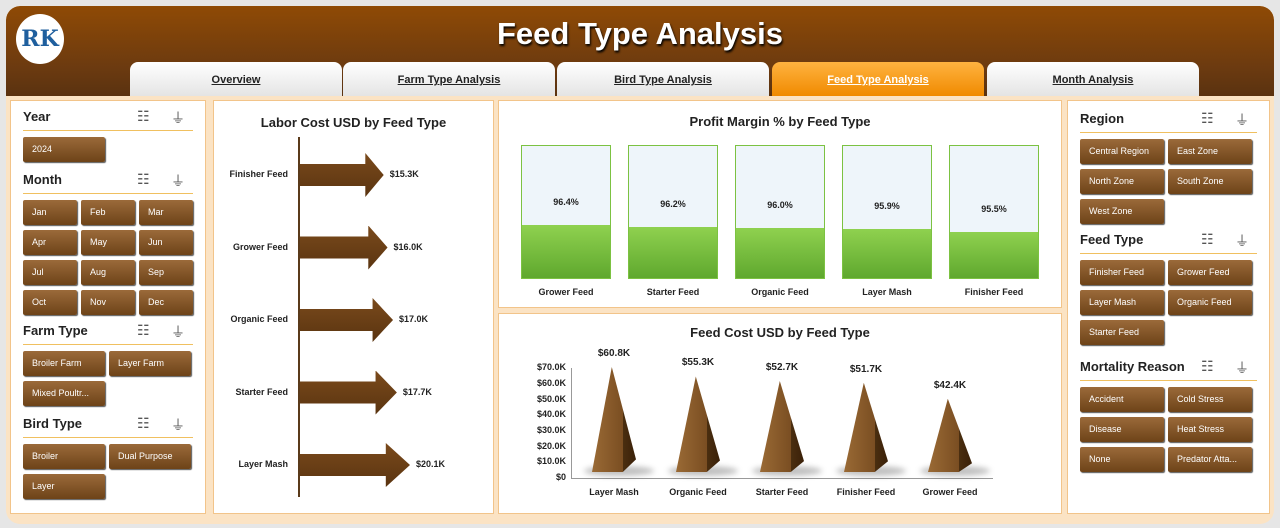 The width and height of the screenshot is (1280, 528). I want to click on slicer-item-central-region: Central Region, so click(1122, 151).